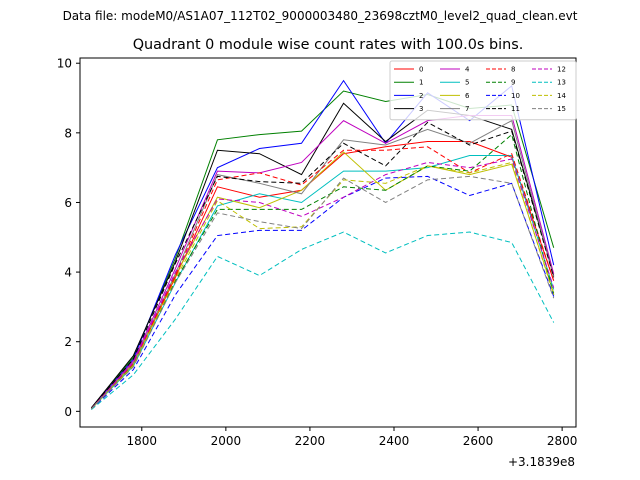  Describe the element at coordinates (483, 90) in the screenshot. I see `legend-box` at that location.